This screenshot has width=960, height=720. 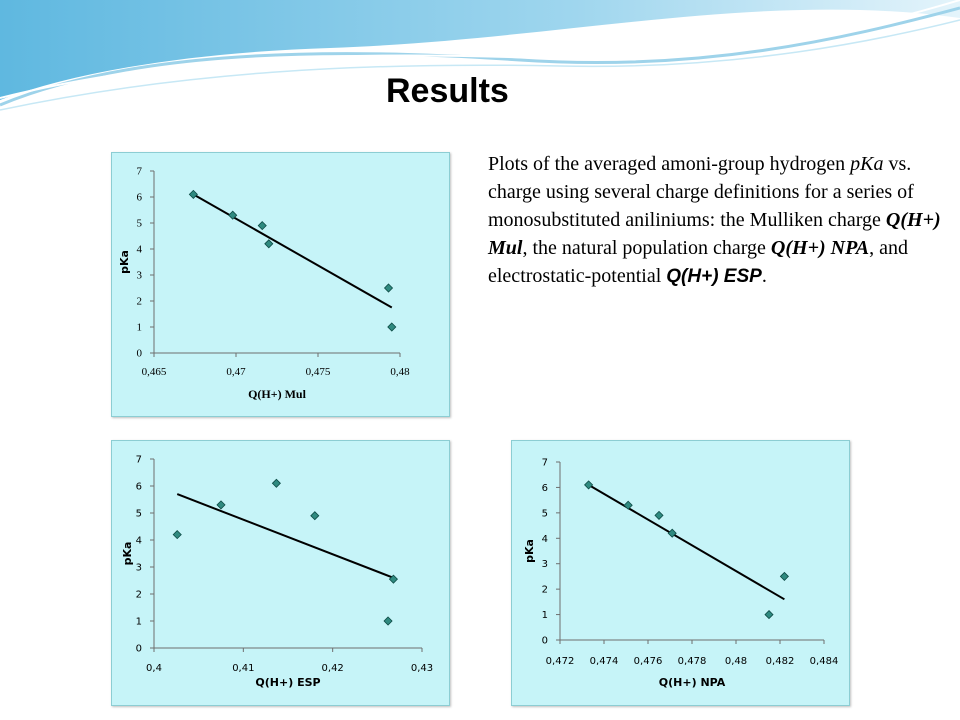 What do you see at coordinates (560, 661) in the screenshot?
I see `x-tick-label: 0,472` at bounding box center [560, 661].